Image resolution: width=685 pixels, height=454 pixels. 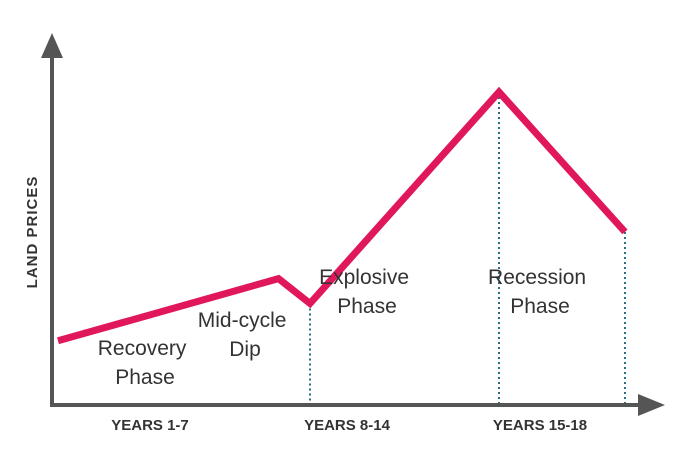 What do you see at coordinates (150, 425) in the screenshot?
I see `x-band-label-years-1-7: YEARS 1-7` at bounding box center [150, 425].